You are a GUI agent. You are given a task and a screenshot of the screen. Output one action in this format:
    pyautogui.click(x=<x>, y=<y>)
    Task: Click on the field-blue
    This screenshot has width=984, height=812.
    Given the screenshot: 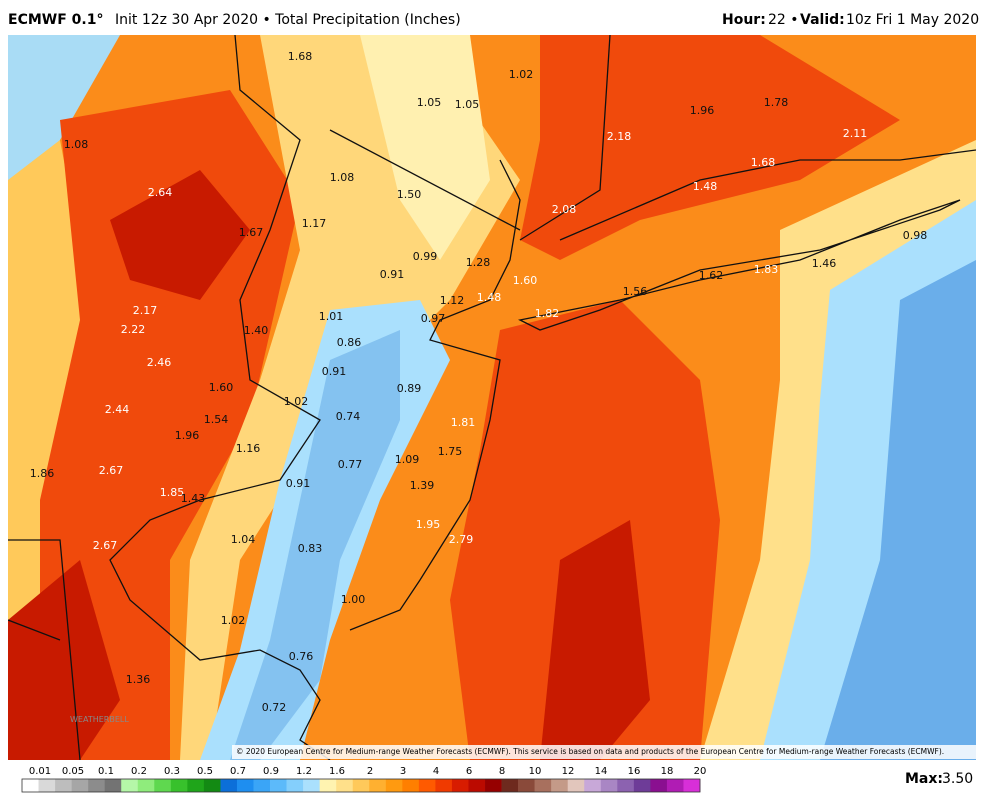 What is the action you would take?
    pyautogui.click(x=315, y=545)
    